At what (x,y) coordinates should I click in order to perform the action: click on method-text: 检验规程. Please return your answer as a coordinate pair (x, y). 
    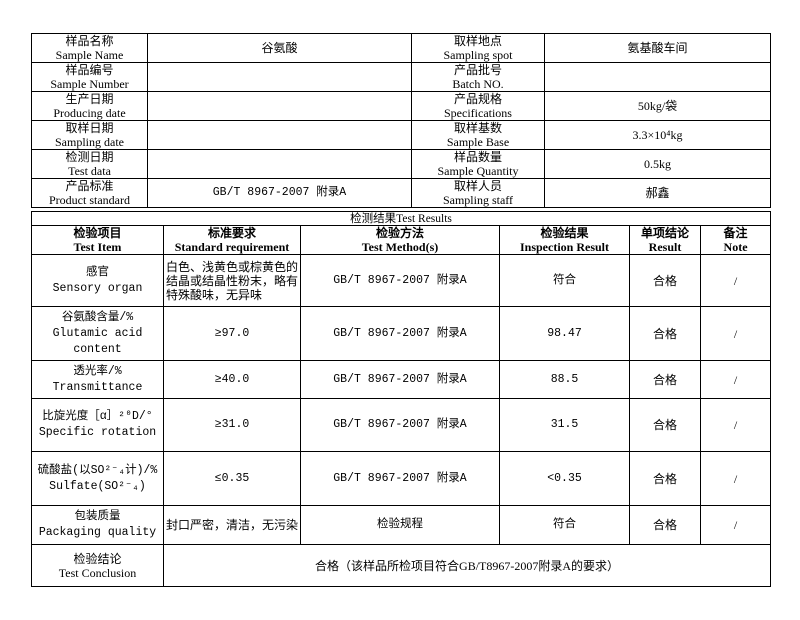
    Looking at the image, I should click on (400, 524).